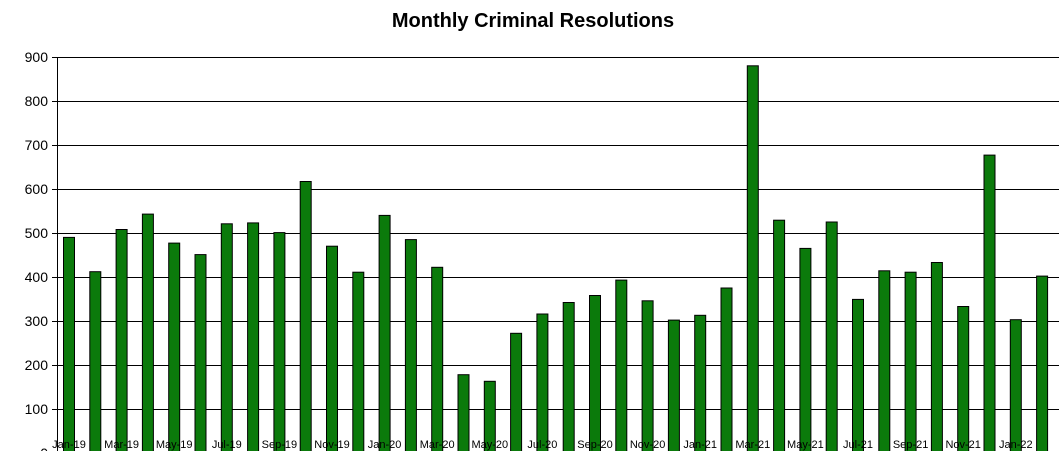 This screenshot has width=1059, height=451. Describe the element at coordinates (805, 445) in the screenshot. I see `x-tick-label: May-21` at that location.